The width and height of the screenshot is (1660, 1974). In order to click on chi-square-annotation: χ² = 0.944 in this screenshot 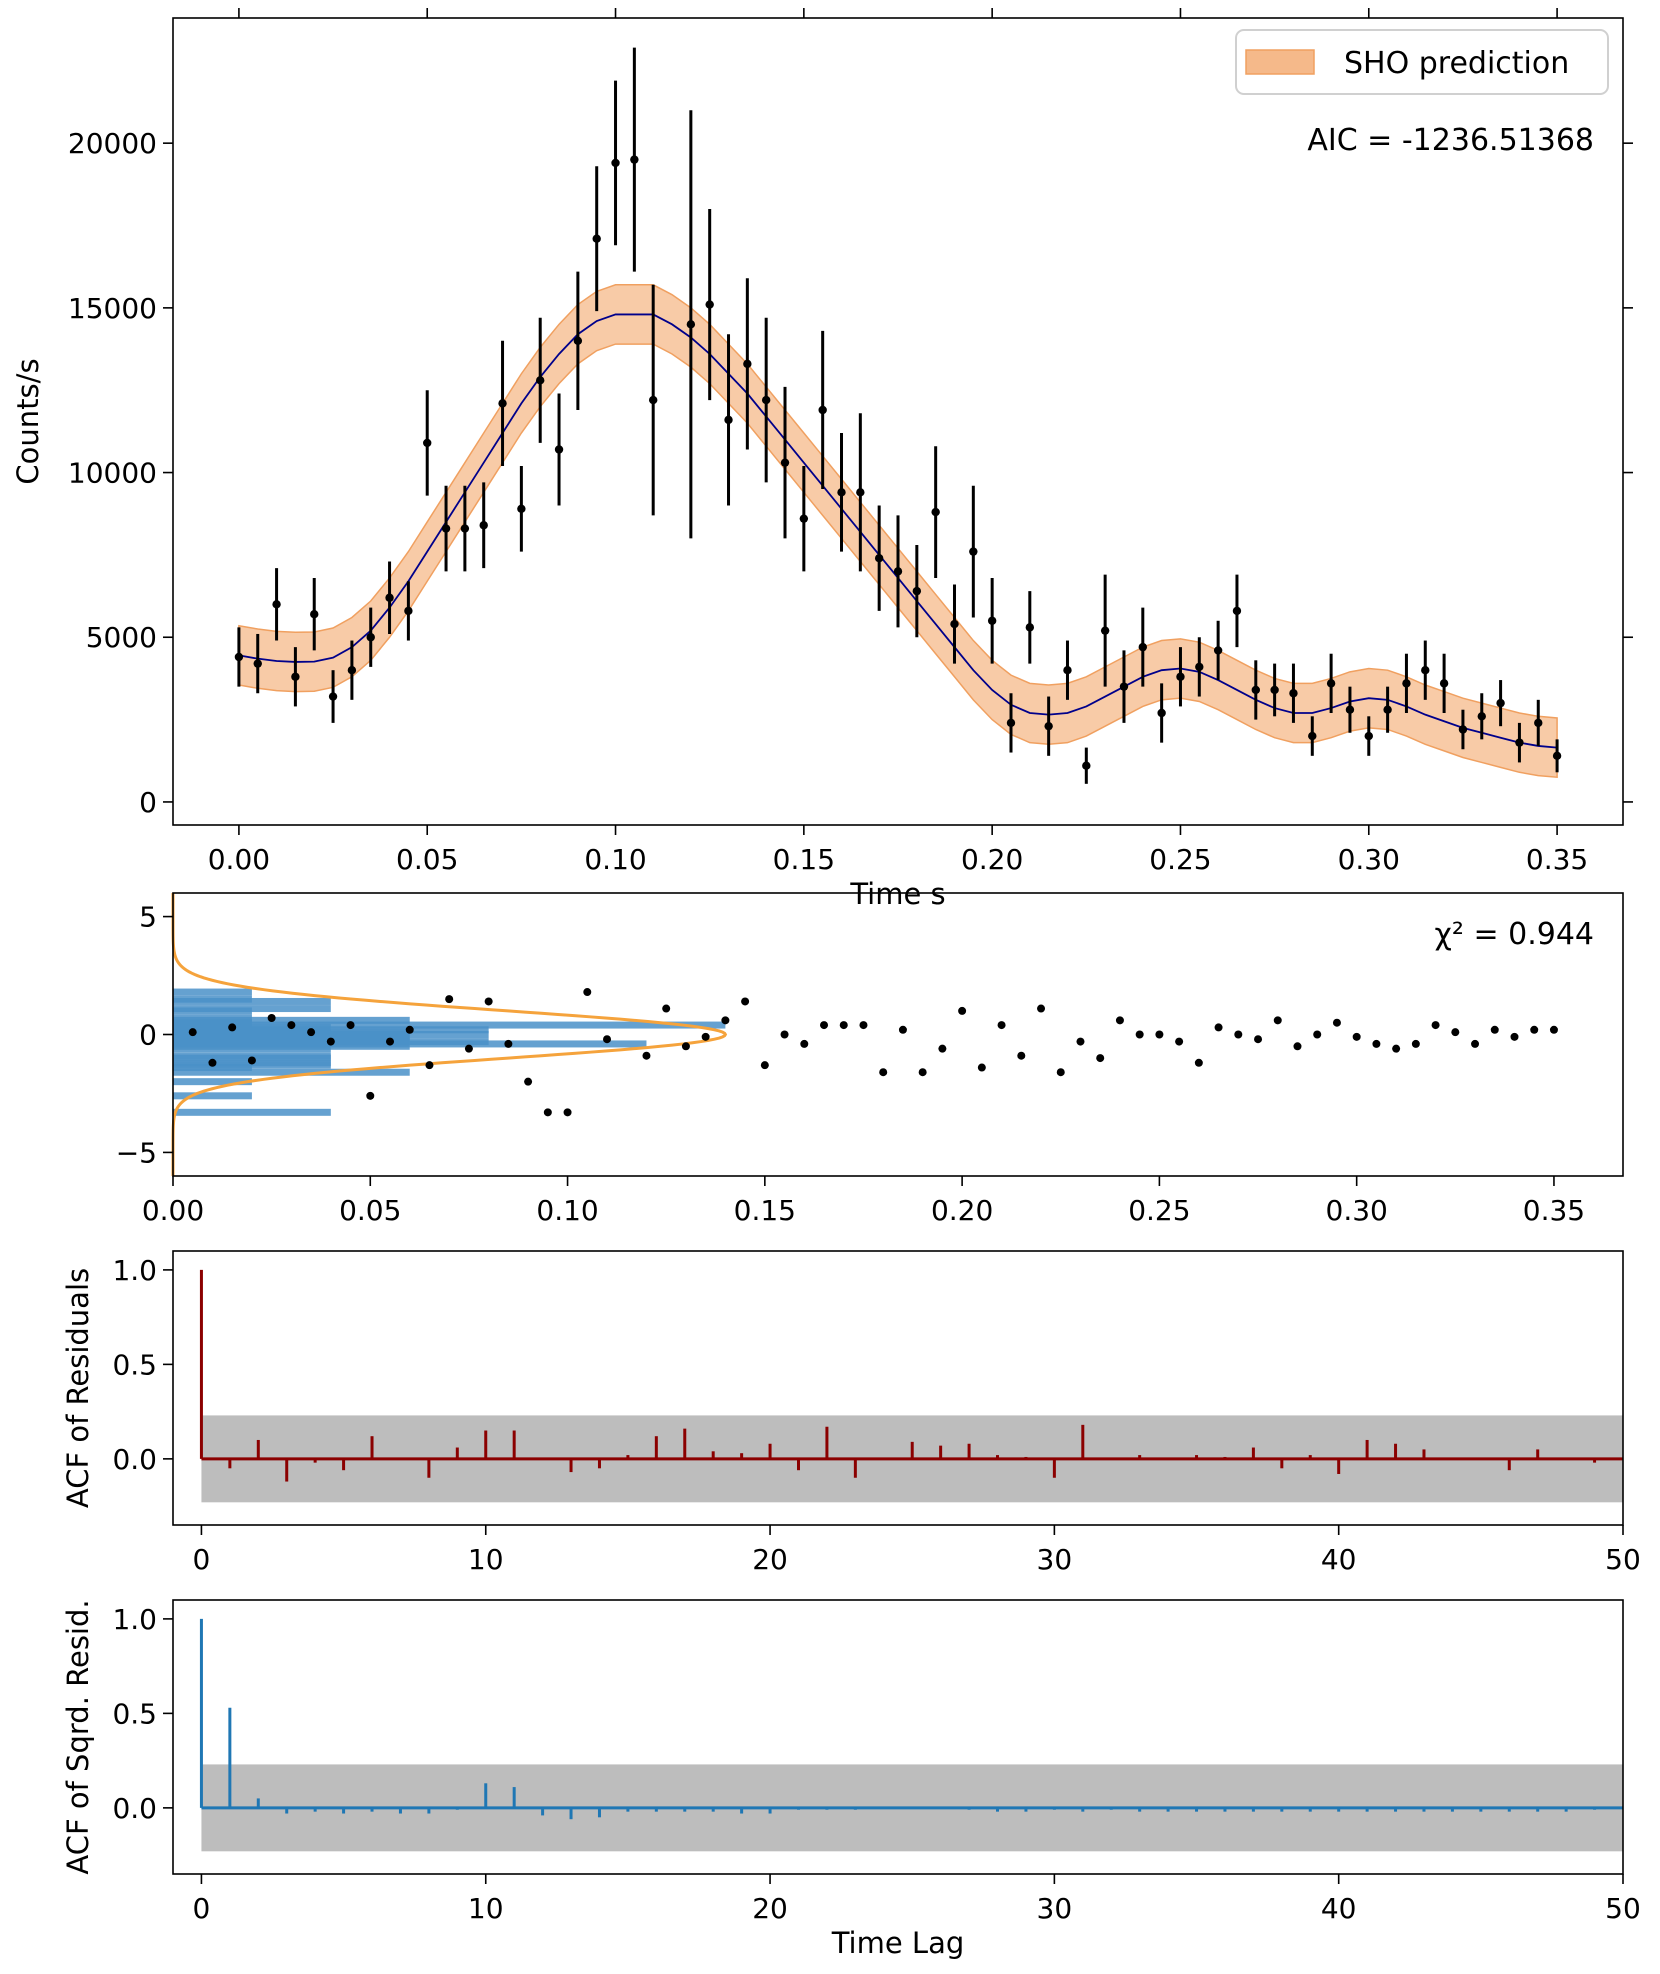, I will do `click(1514, 934)`.